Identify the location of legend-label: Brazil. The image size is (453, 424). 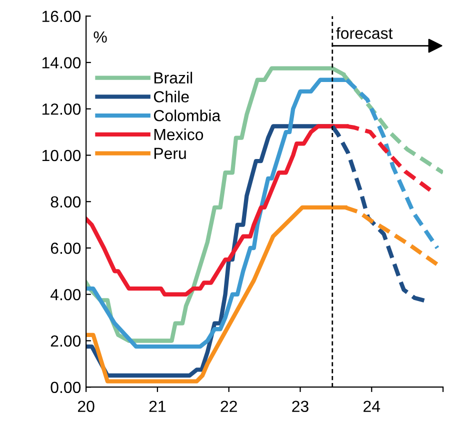
(173, 78).